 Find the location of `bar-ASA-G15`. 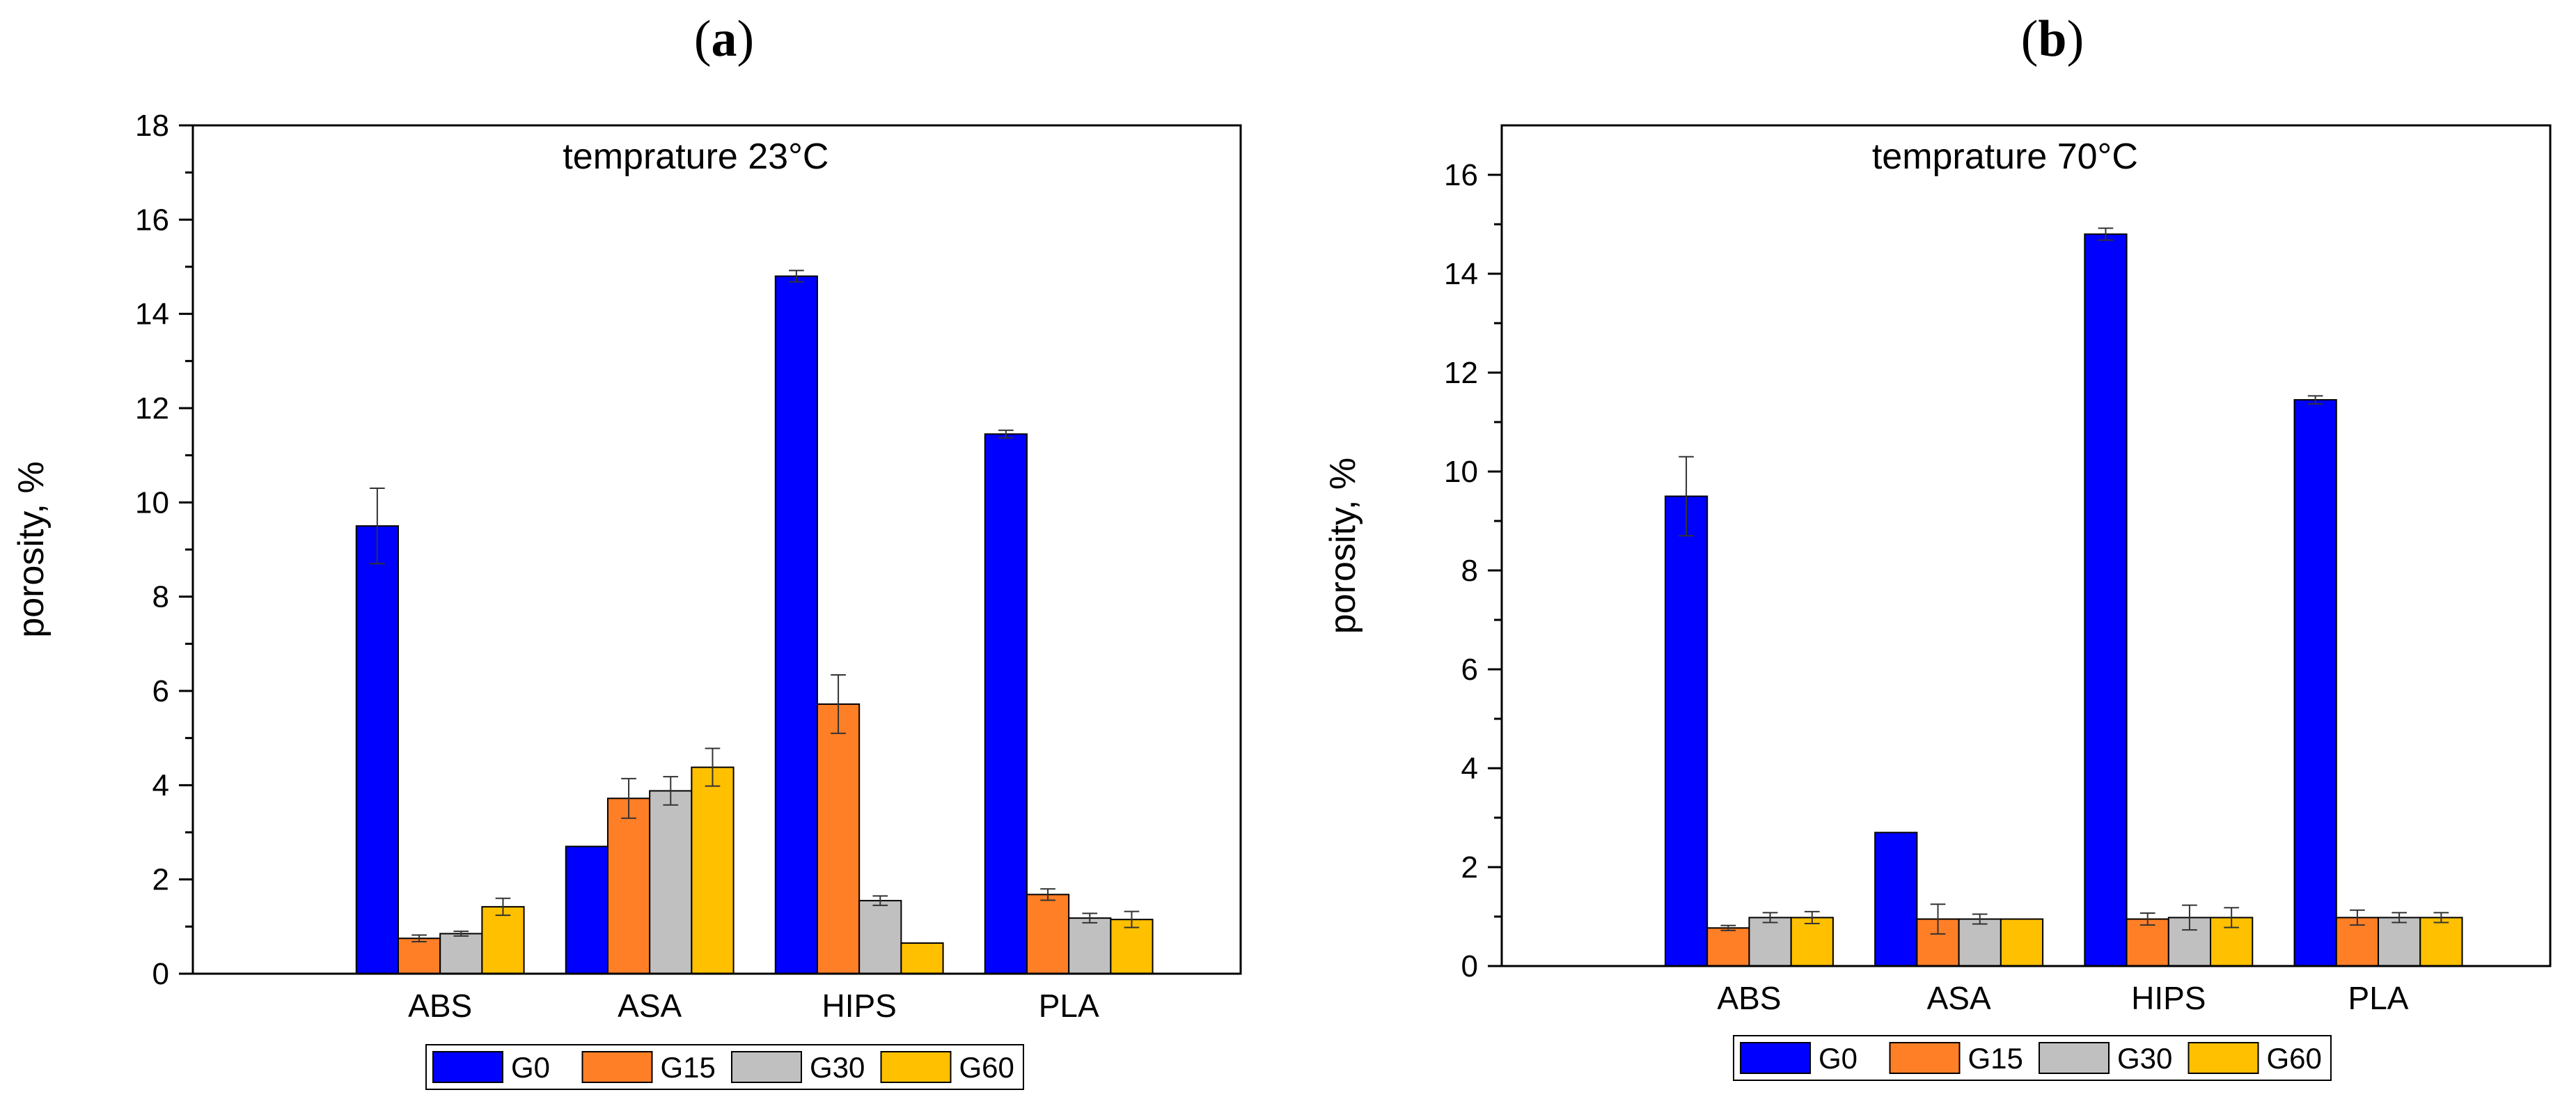

bar-ASA-G15 is located at coordinates (628, 886).